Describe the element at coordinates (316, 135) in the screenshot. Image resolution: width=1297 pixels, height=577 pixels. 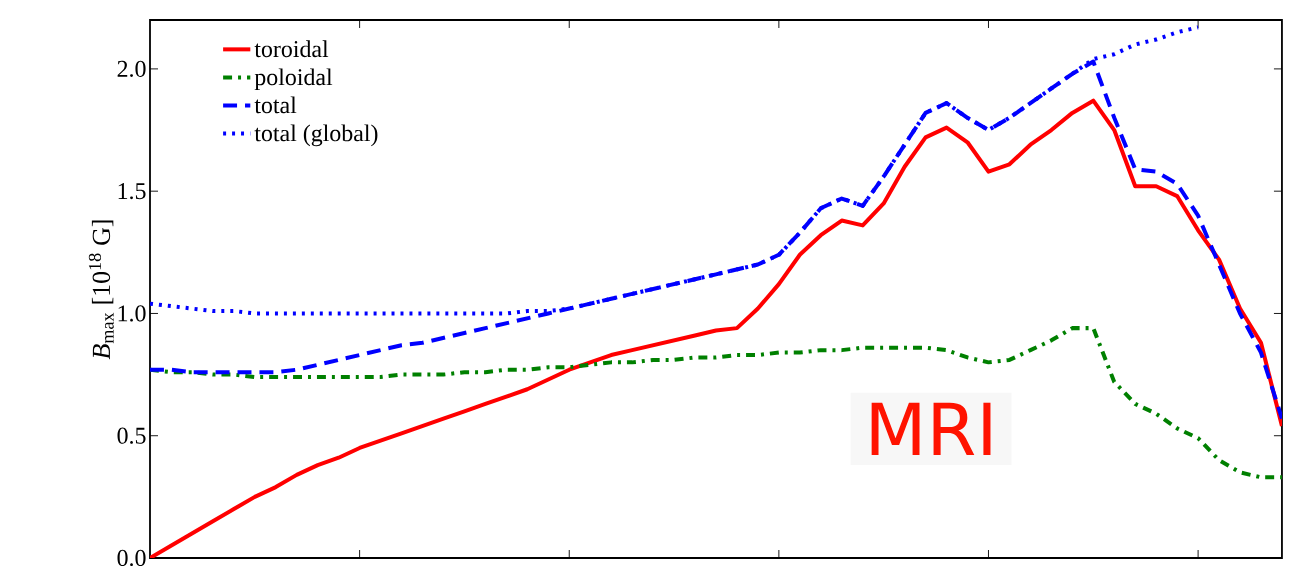
I see `legend-label: total (global)` at that location.